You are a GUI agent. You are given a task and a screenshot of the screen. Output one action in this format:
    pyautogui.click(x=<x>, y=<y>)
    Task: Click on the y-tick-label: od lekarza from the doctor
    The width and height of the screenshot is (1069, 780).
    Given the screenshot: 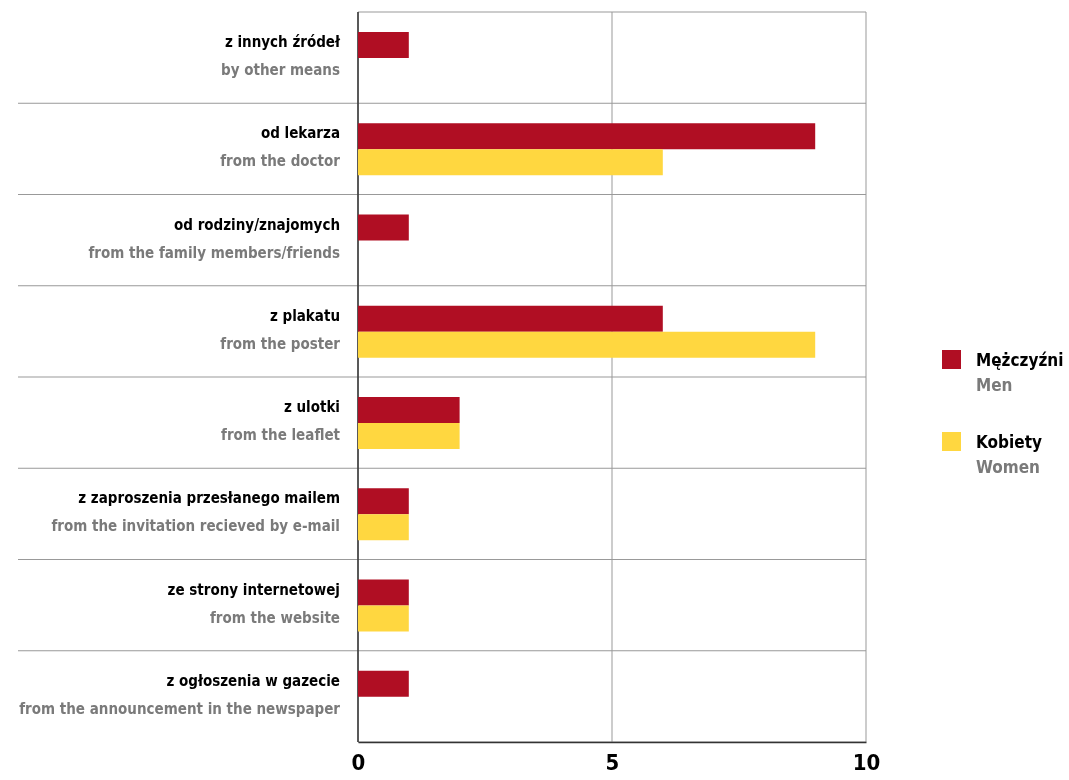 What is the action you would take?
    pyautogui.click(x=280, y=147)
    